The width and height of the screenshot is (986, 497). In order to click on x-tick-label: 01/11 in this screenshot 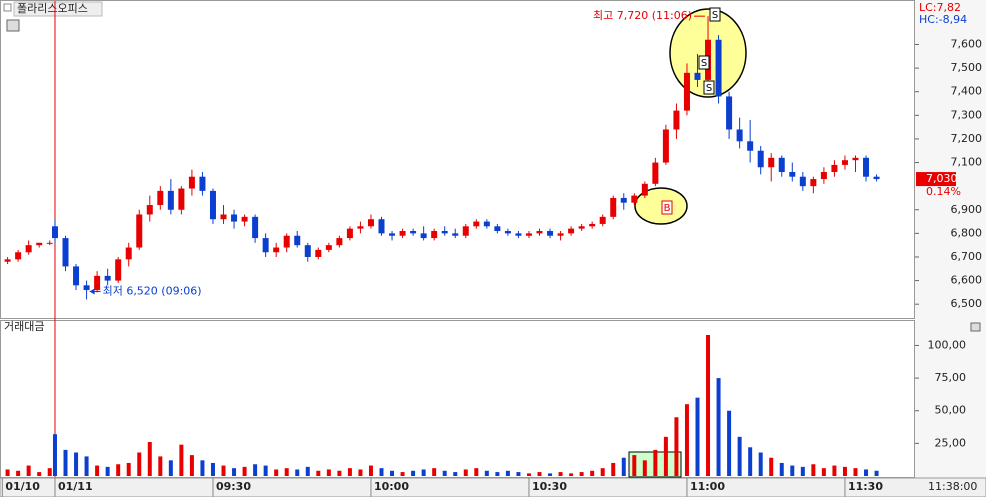, I will do `click(75, 486)`.